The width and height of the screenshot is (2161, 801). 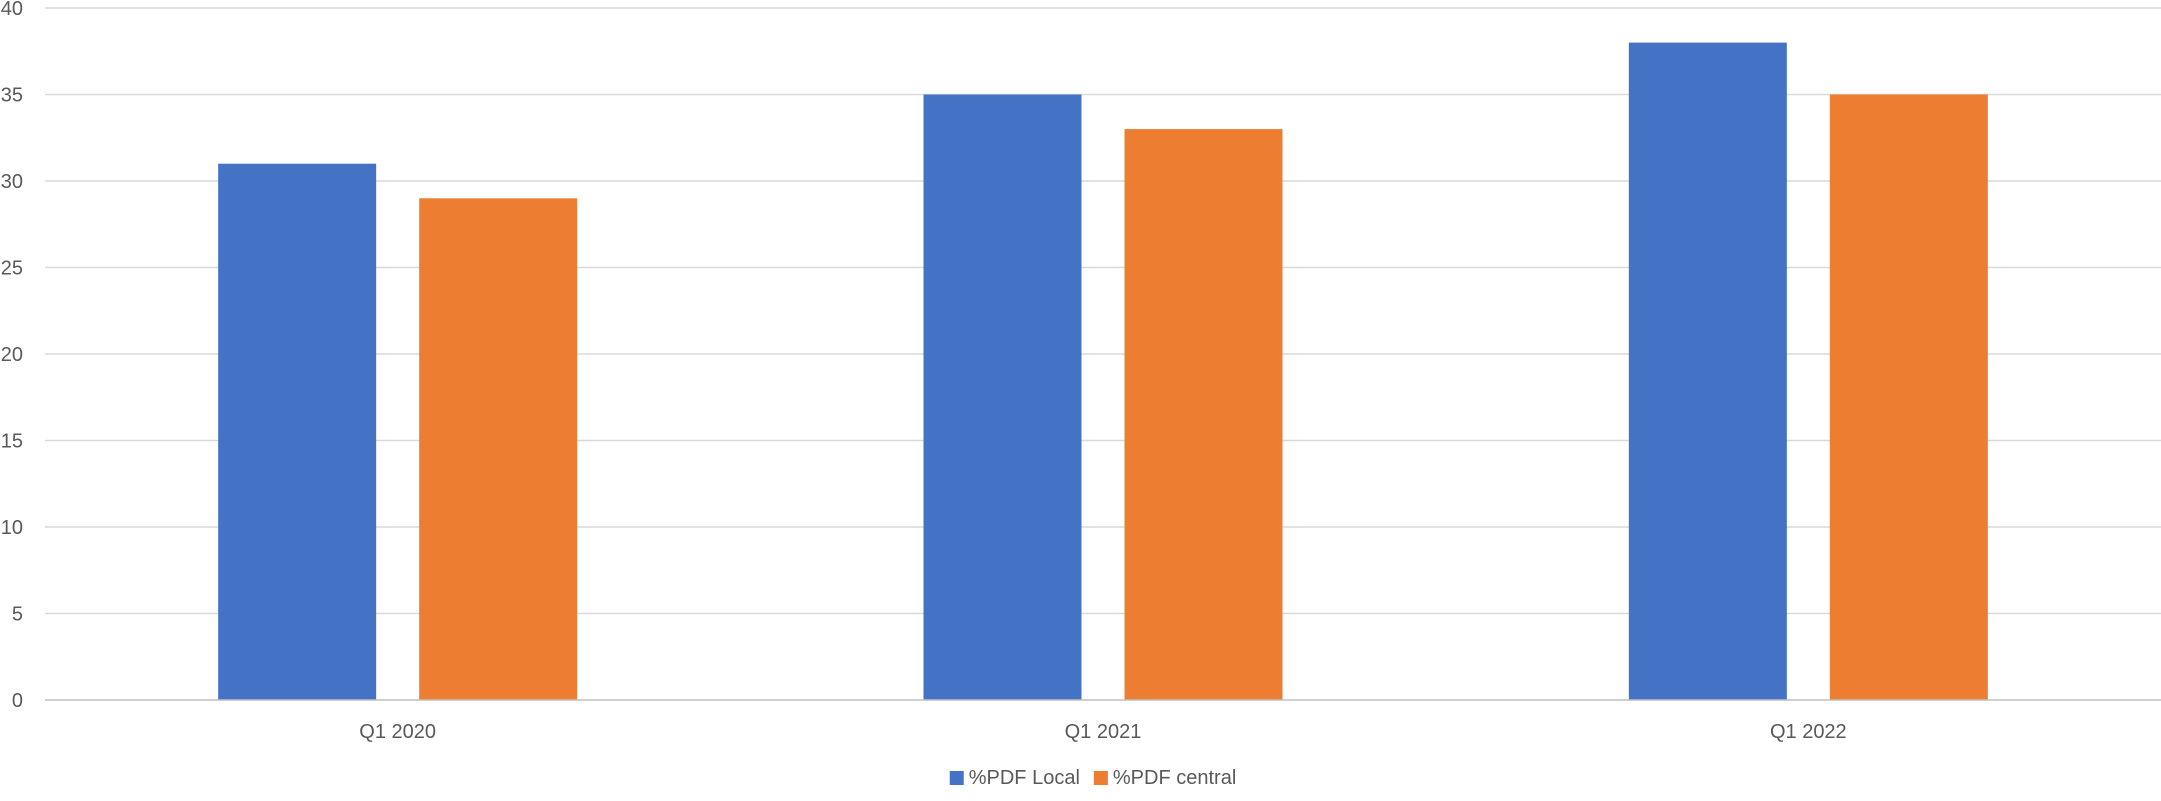 I want to click on x-axis-category-labels: Q1 2020 Q1 2021 Q1 2022, so click(x=1102, y=732).